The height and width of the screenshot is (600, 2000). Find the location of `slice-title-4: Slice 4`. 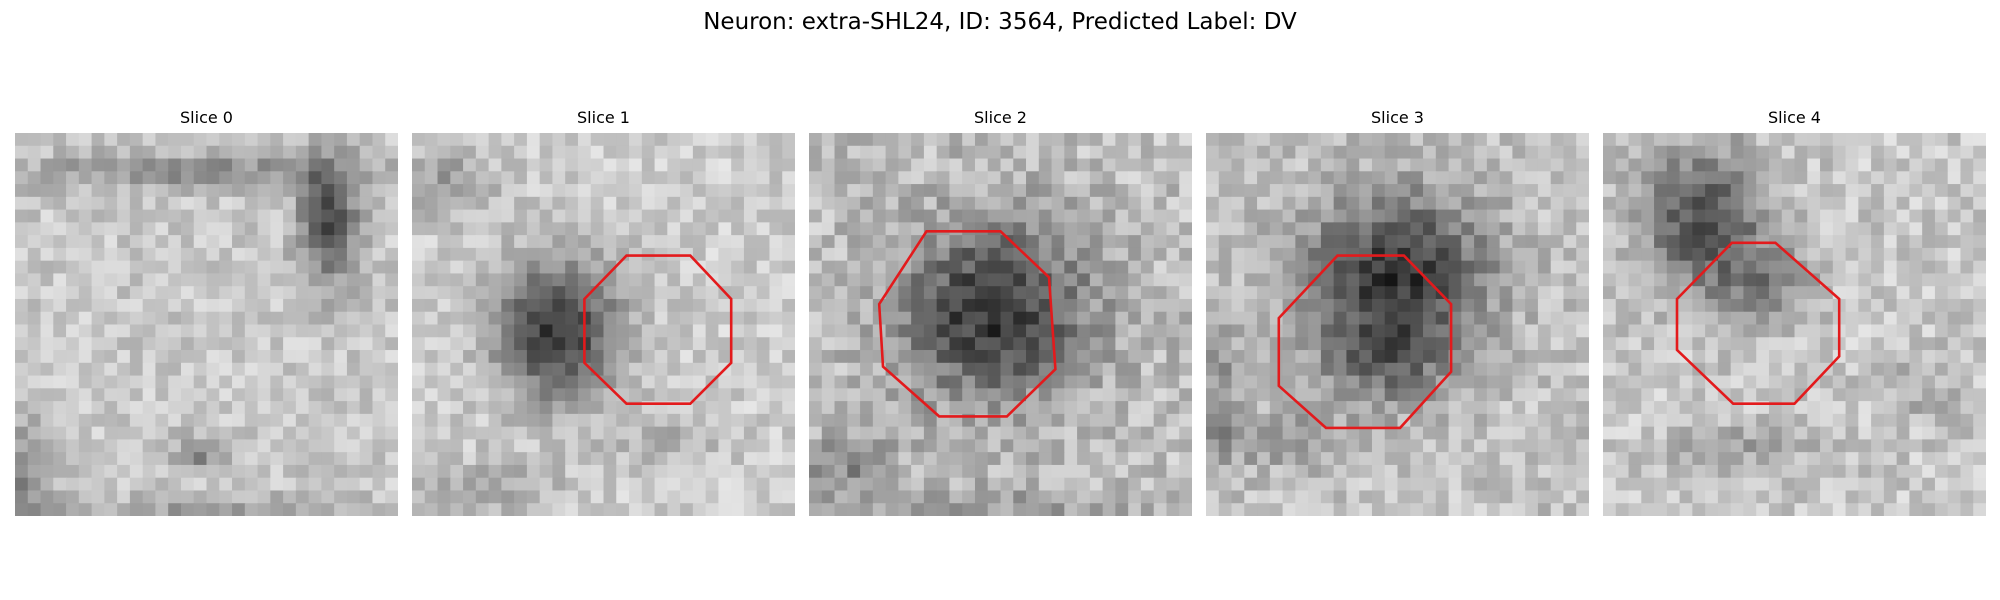

slice-title-4: Slice 4 is located at coordinates (1794, 118).